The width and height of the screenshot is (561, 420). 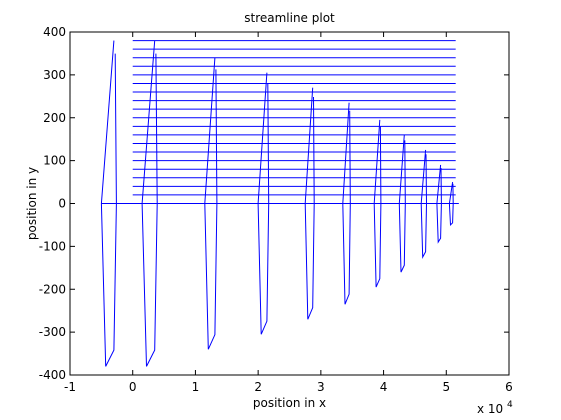 I want to click on x-tick-label: 0, so click(x=133, y=387).